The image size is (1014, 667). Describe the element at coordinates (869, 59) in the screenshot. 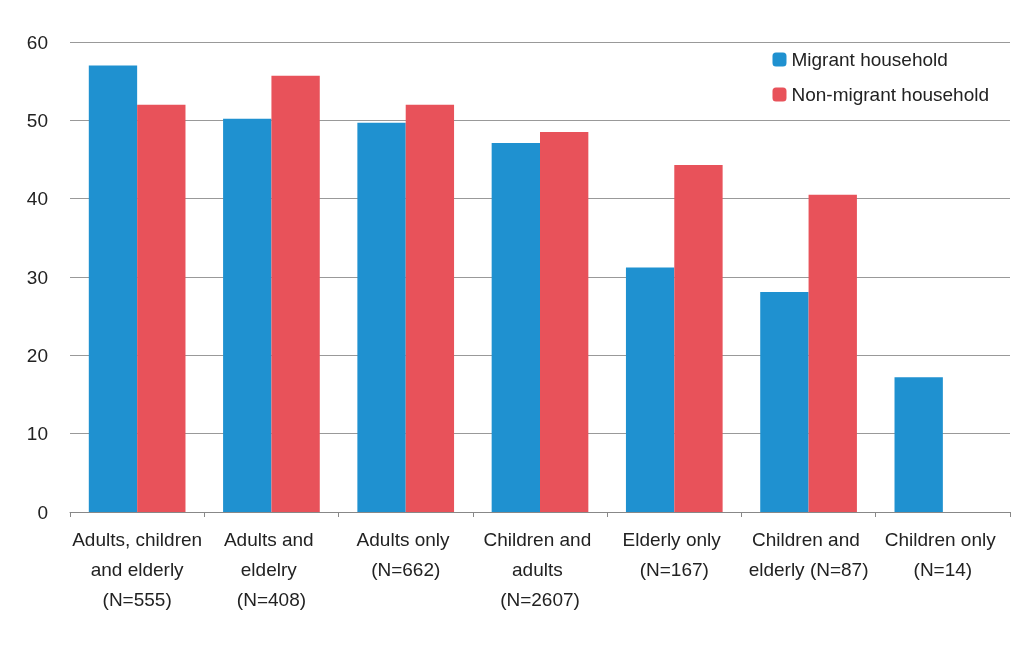

I see `legend-label: Migrant household` at that location.